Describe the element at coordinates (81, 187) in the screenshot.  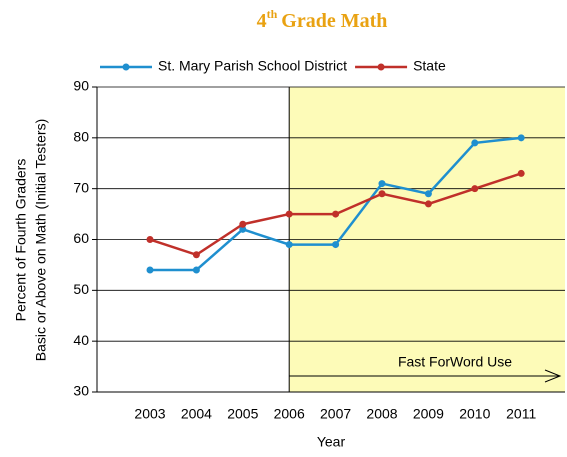
I see `y-tick-label: 70` at that location.